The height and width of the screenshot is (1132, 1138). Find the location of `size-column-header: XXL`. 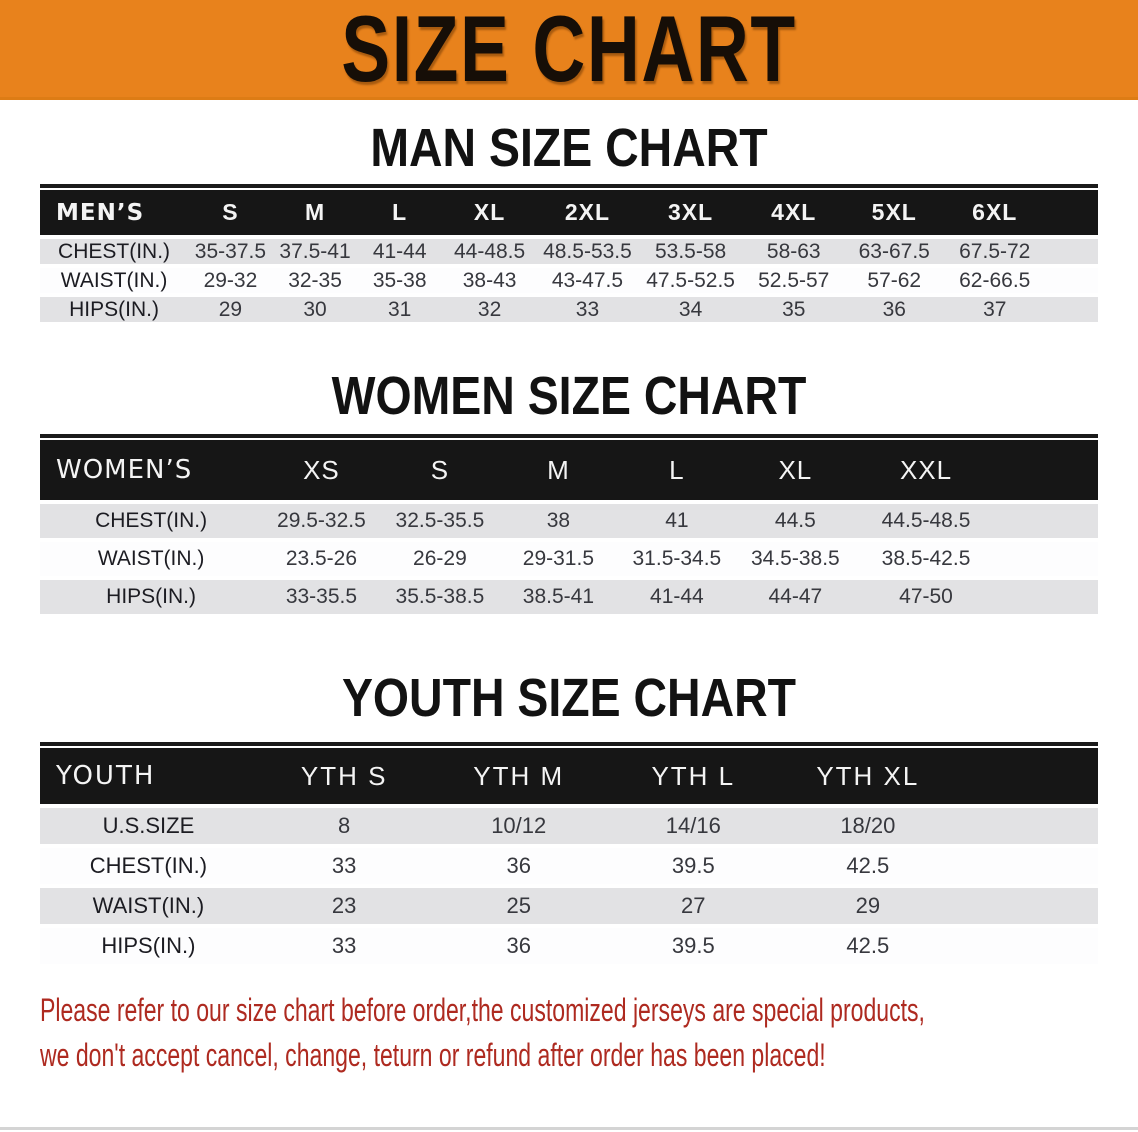

size-column-header: XXL is located at coordinates (926, 472).